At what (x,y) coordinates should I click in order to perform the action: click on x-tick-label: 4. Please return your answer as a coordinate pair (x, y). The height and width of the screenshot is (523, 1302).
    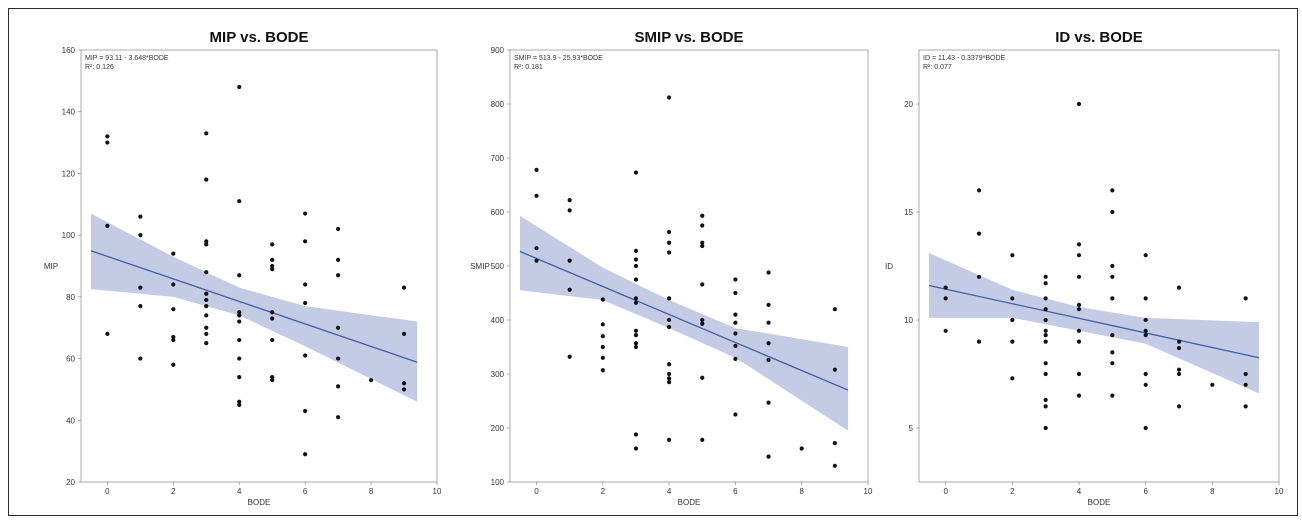
    Looking at the image, I should click on (669, 491).